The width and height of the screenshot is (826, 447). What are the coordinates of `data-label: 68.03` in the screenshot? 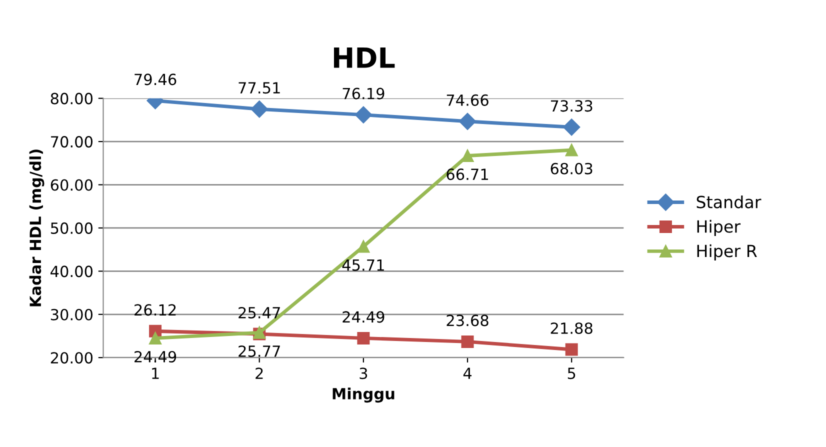 It's located at (571, 168).